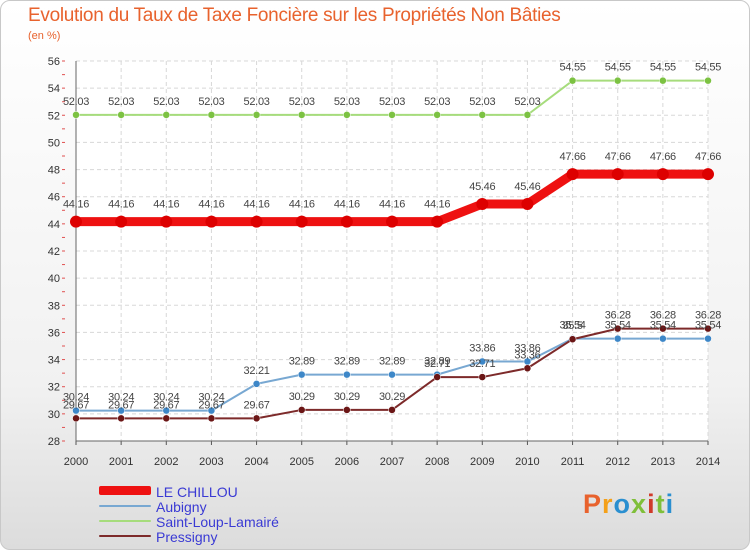 The width and height of the screenshot is (750, 550). What do you see at coordinates (708, 462) in the screenshot?
I see `x-tick-label: 2014` at bounding box center [708, 462].